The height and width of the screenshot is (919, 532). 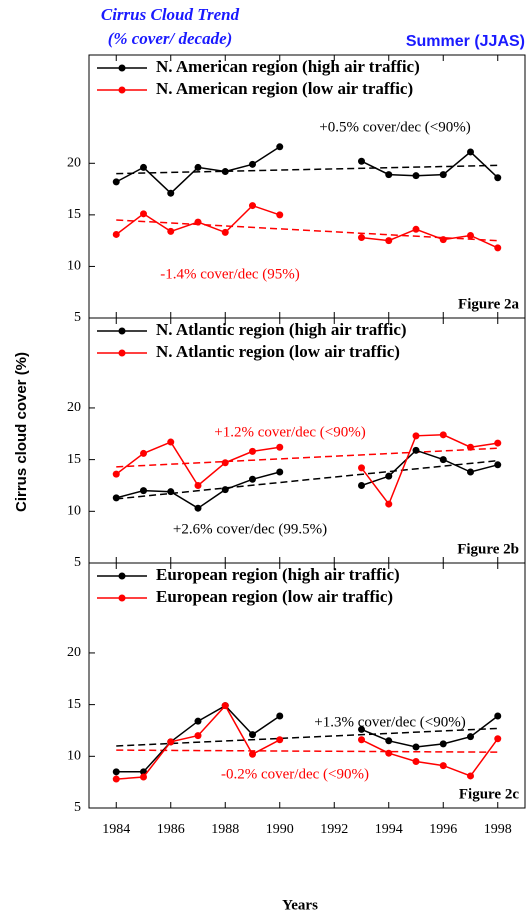 What do you see at coordinates (284, 88) in the screenshot?
I see `legend-label: N. American region (low air traffic)` at bounding box center [284, 88].